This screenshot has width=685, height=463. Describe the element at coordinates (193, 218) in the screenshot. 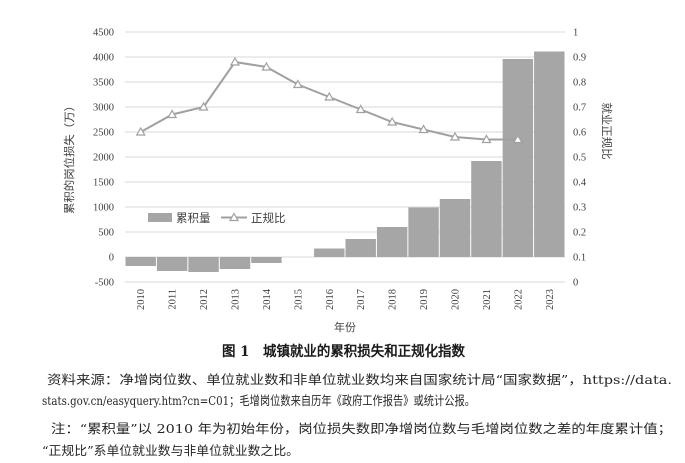

I see `legend-label-cumulative: 累积量` at that location.